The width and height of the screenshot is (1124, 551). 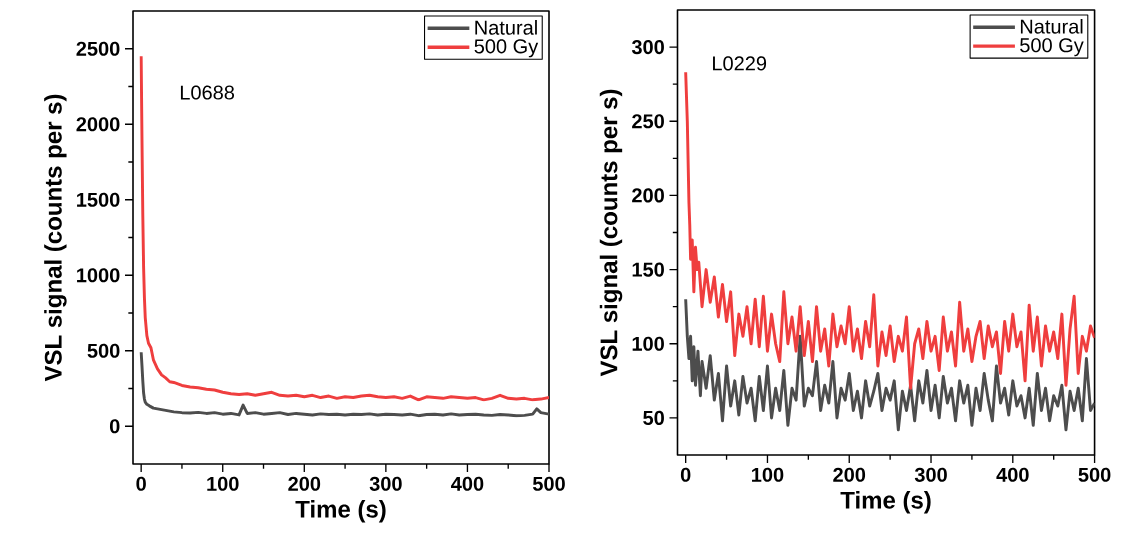 What do you see at coordinates (648, 195) in the screenshot?
I see `y-tick-label: 200` at bounding box center [648, 195].